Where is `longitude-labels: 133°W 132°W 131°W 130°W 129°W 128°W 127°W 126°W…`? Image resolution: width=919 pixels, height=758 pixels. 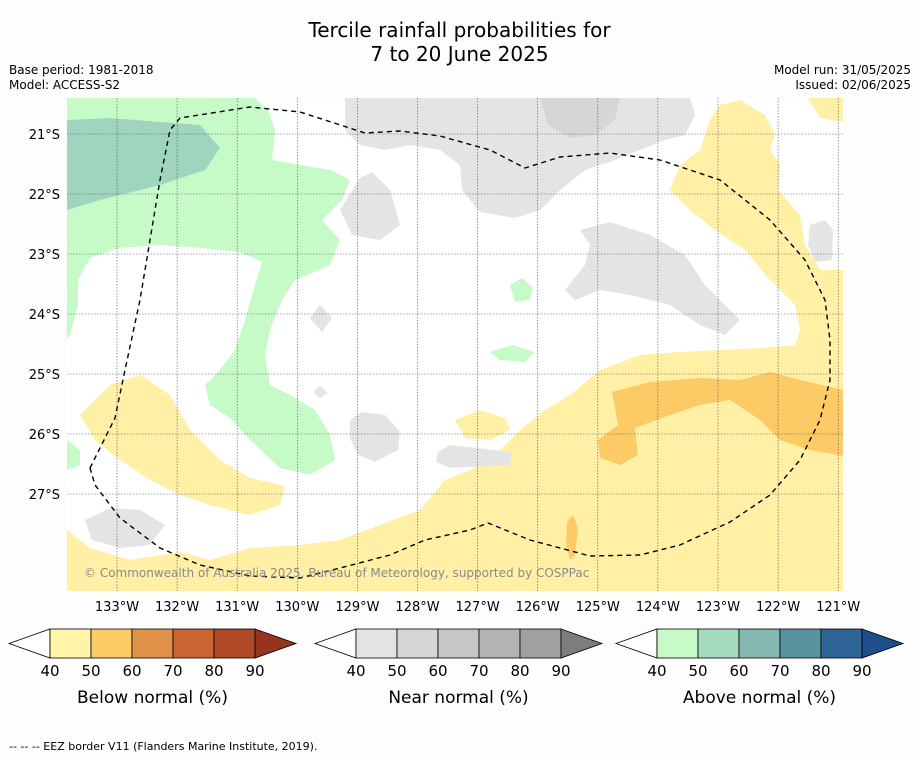
longitude-labels: 133°W 132°W 131°W 130°W 129°W 128°W 127°W 126°W… is located at coordinates (478, 607).